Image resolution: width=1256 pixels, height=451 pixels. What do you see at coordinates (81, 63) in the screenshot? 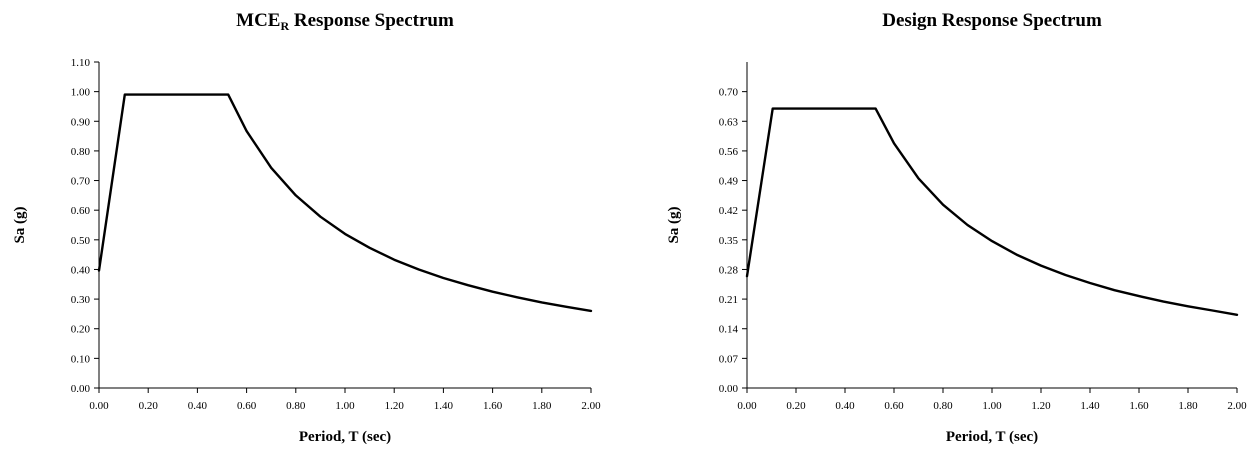
I see `y-tick-label: 1.10` at bounding box center [81, 63].